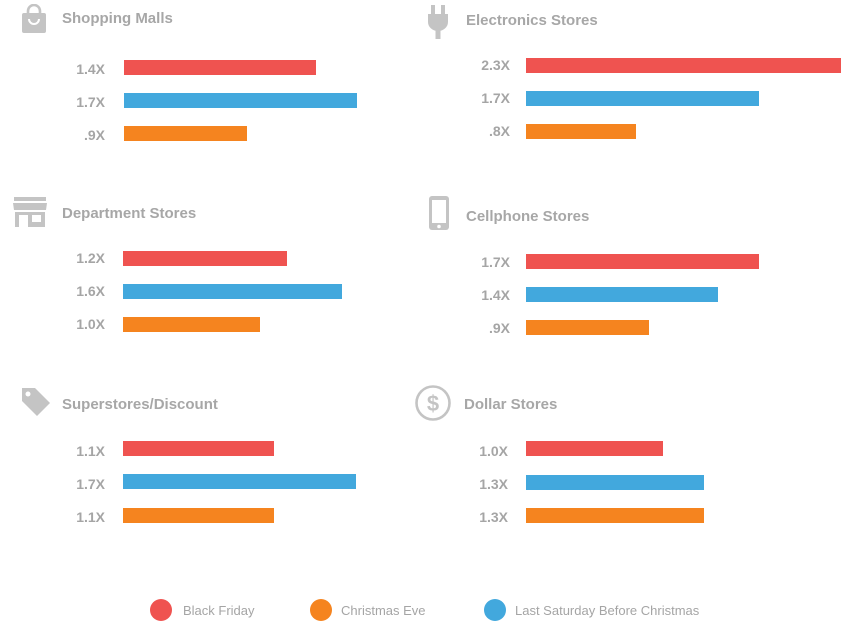 The width and height of the screenshot is (842, 628). I want to click on smartphone-icon, so click(443, 212).